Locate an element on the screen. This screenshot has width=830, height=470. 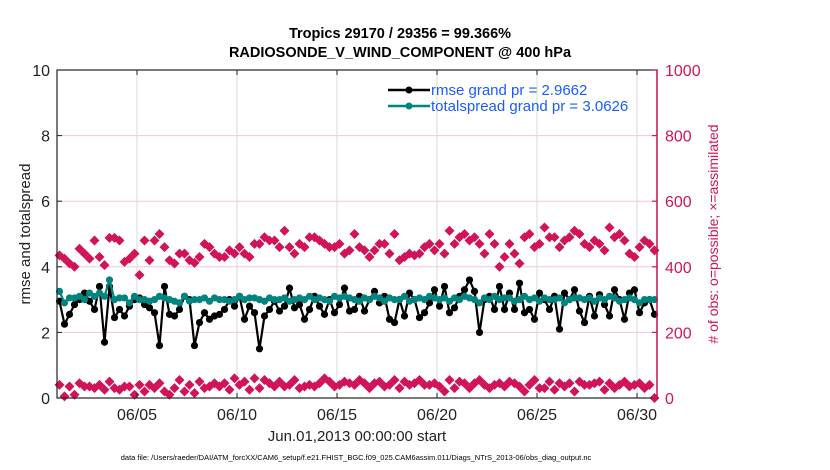
legend-rmse-label: rmse grand pr = 2.9662 is located at coordinates (509, 90).